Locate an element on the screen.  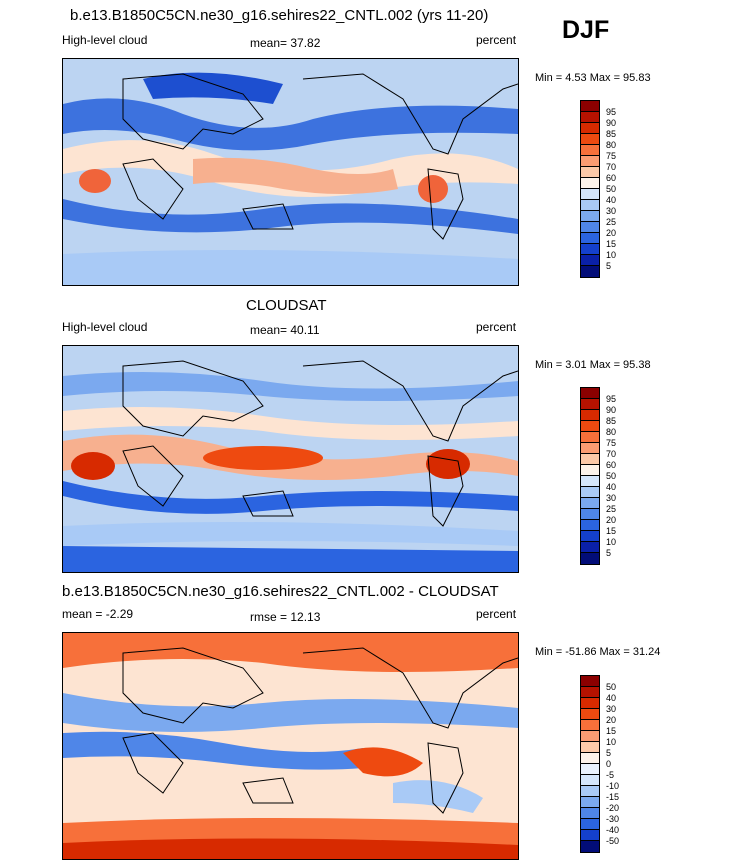
panel2-colorbar is located at coordinates (590, 476).